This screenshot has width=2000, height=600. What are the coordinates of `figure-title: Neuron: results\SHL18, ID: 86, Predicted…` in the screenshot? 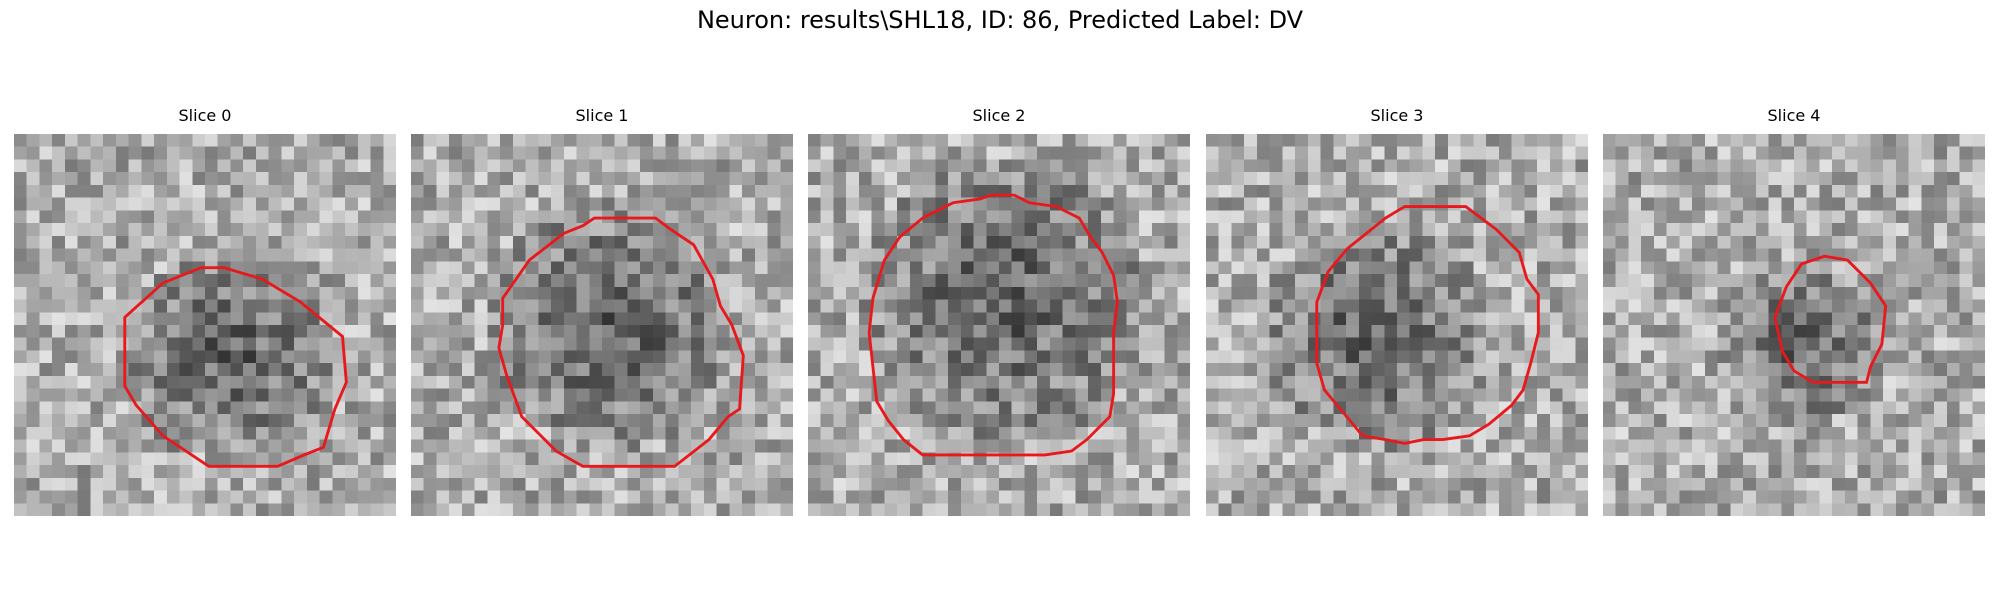 It's located at (1000, 20).